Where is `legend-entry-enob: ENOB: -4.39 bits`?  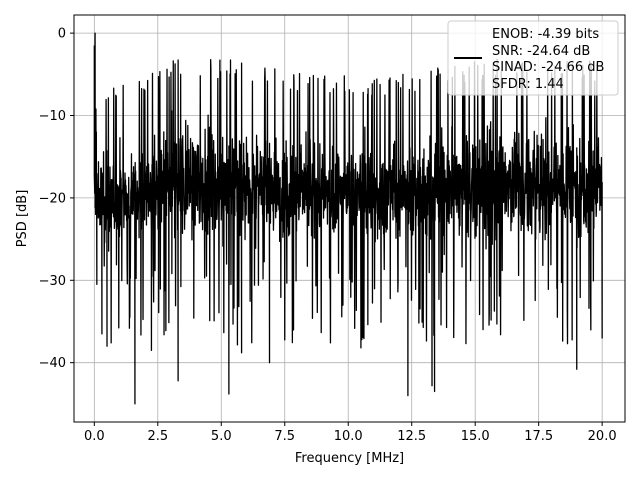
legend-entry-enob: ENOB: -4.39 bits is located at coordinates (545, 34).